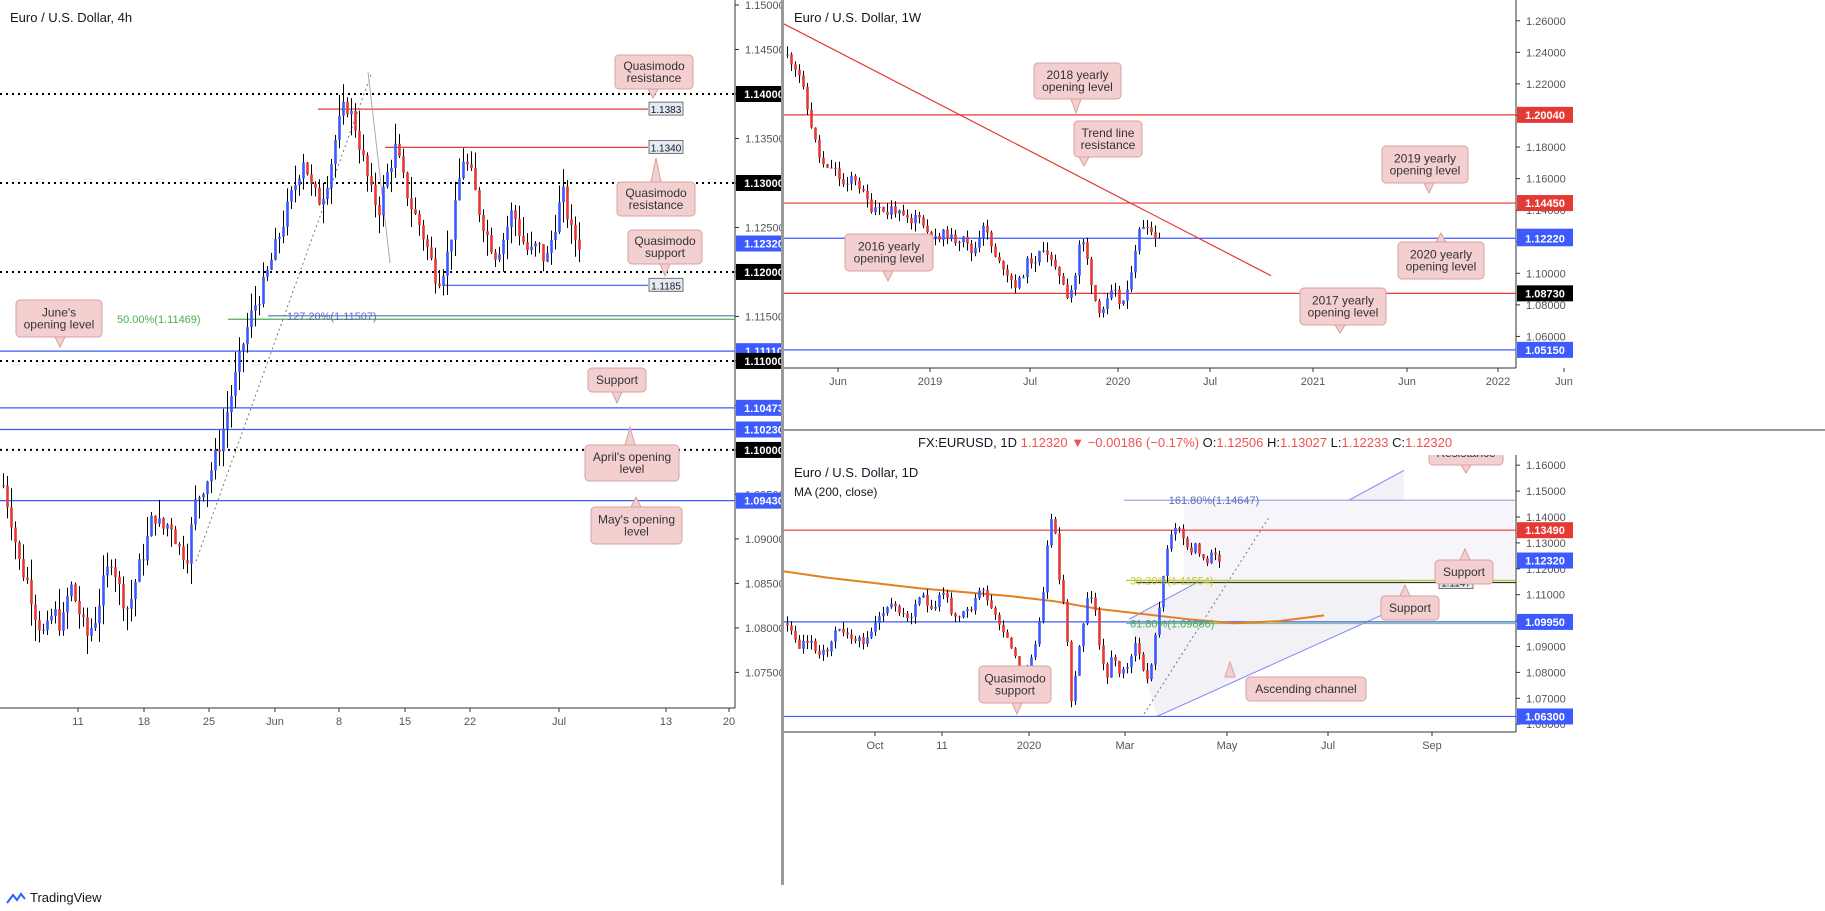 Image resolution: width=1825 pixels, height=911 pixels. I want to click on price-axis-label: 1.09430, so click(762, 502).